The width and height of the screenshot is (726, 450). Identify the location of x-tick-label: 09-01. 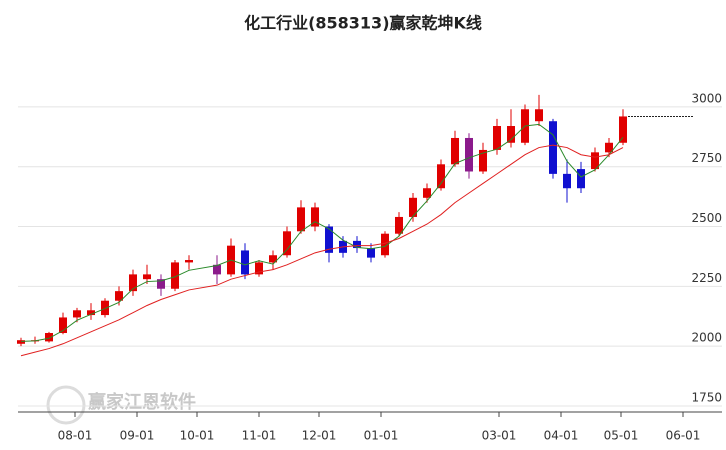
(137, 436).